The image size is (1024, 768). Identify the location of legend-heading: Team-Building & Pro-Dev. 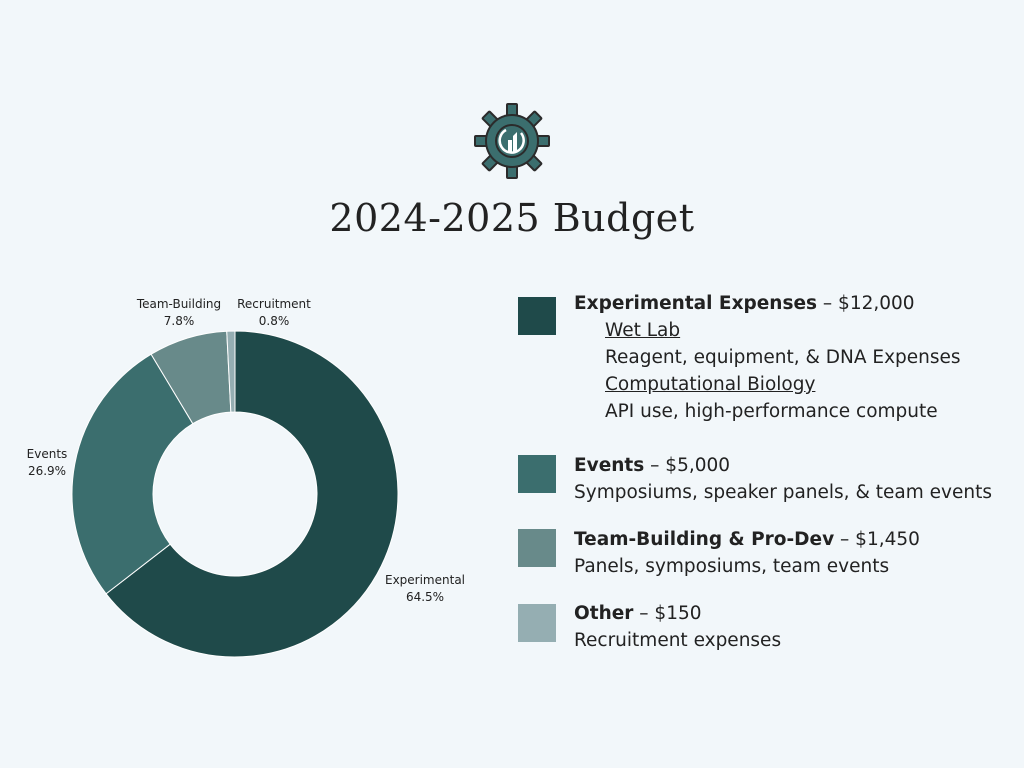
(704, 539).